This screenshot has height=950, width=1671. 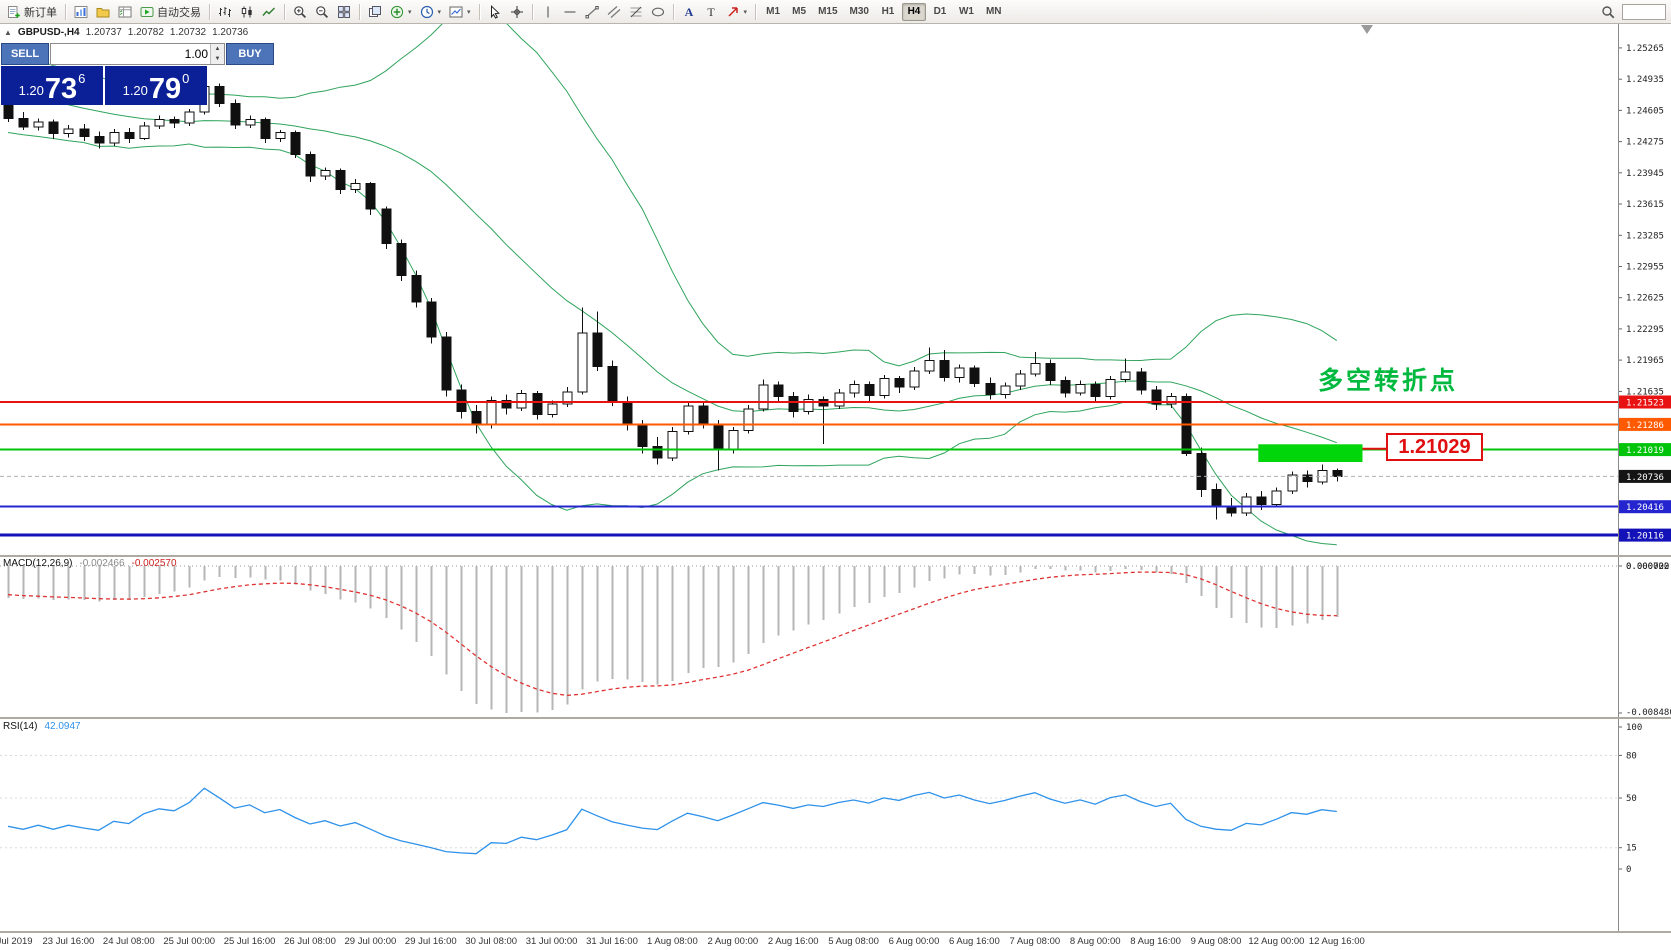 I want to click on crosshair-button, so click(x=517, y=12).